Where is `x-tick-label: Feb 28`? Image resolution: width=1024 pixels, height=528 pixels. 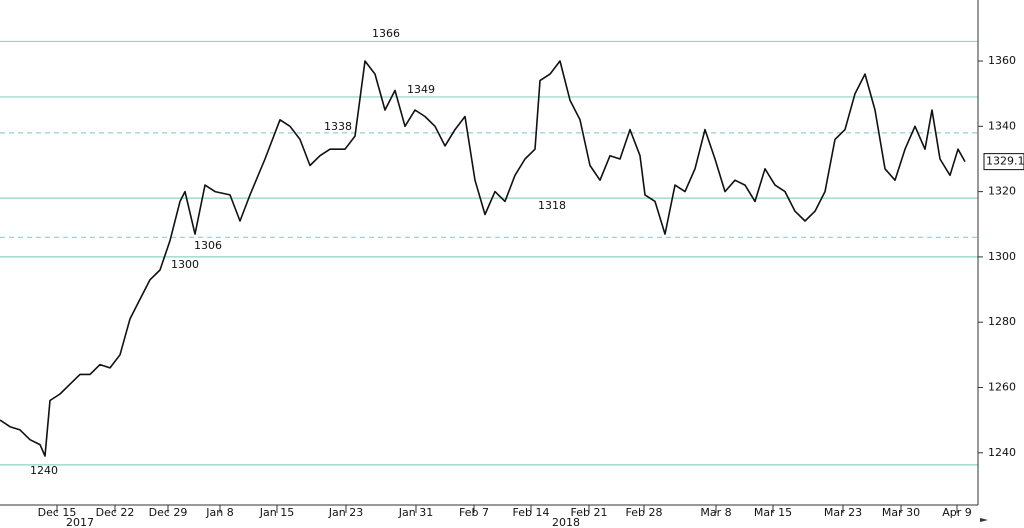 x-tick-label: Feb 28 is located at coordinates (644, 512).